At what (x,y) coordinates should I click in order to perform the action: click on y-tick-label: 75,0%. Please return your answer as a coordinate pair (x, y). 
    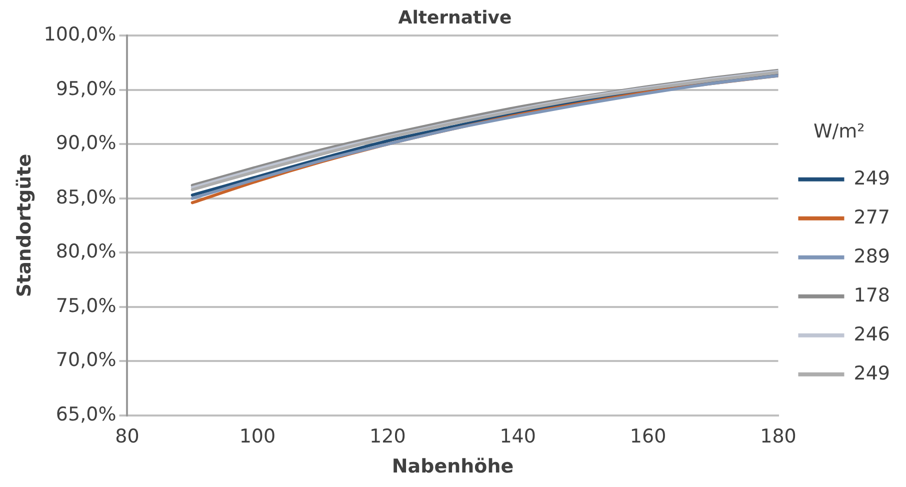
    Looking at the image, I should click on (86, 305).